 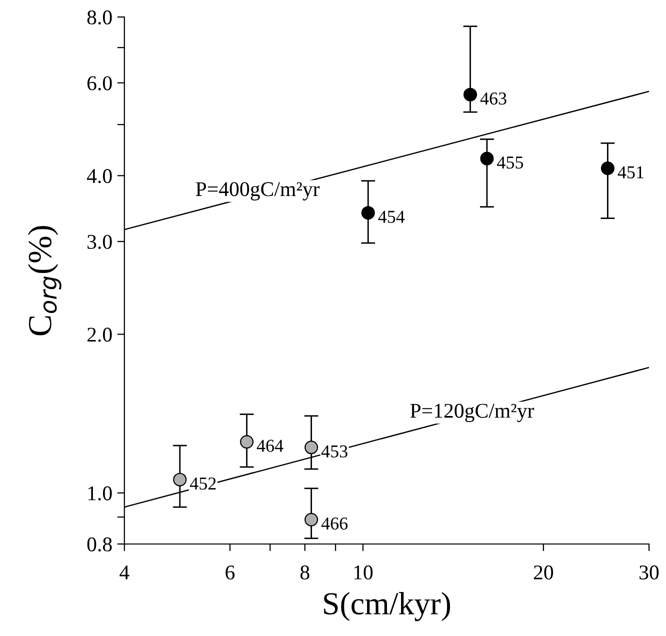 What do you see at coordinates (258, 191) in the screenshot?
I see `annotation: P=400gC/m²yr` at bounding box center [258, 191].